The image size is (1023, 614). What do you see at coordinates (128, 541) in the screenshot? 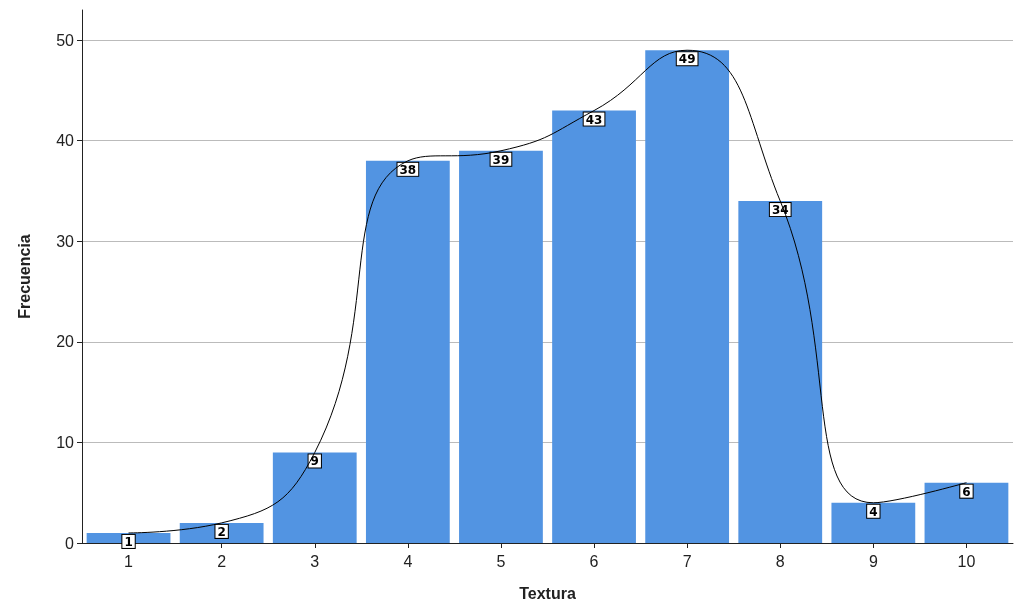
I see `data-label: 1` at bounding box center [128, 541].